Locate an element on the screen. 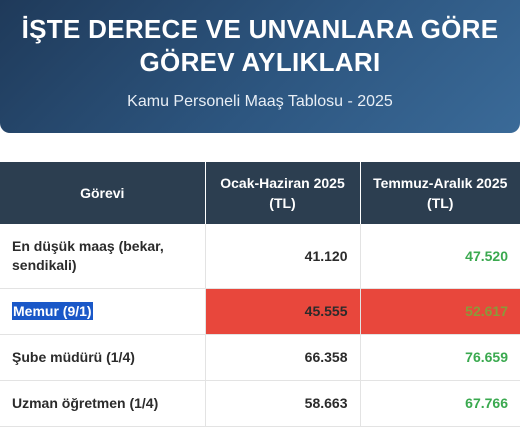  table-row: Uzman öğretmen (1/4) 58.663 67.766 is located at coordinates (260, 403).